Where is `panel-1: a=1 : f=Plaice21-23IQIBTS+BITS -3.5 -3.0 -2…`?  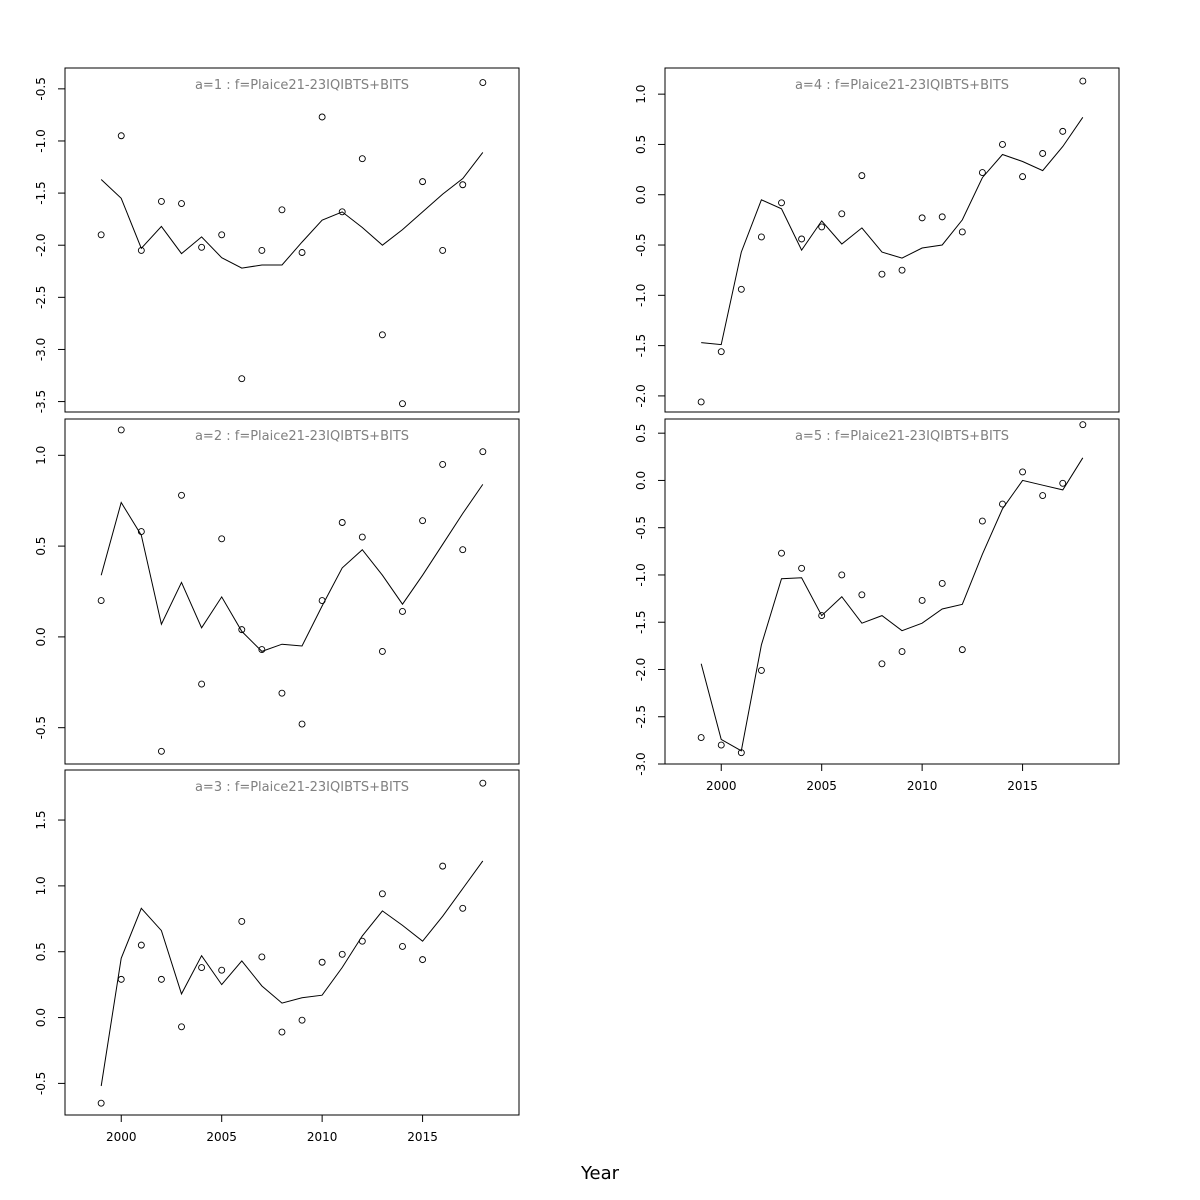 panel-1: a=1 : f=Plaice21-23IQIBTS+BITS -3.5 -3.0 -2… is located at coordinates (277, 240).